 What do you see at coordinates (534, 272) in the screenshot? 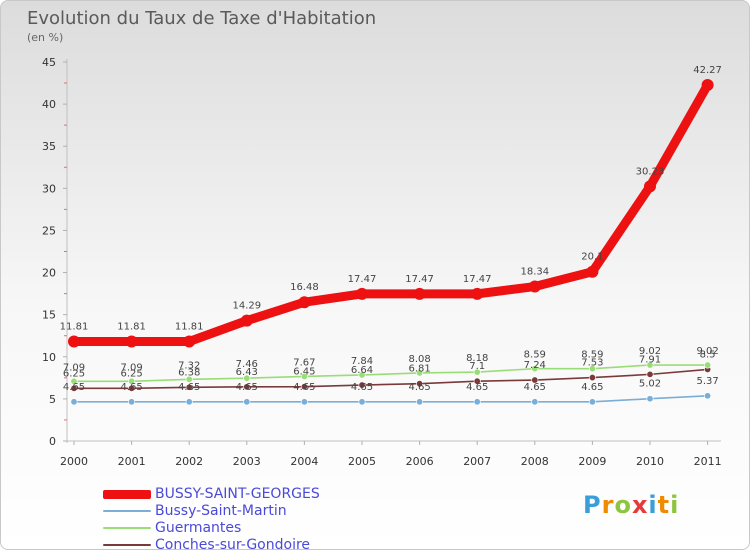
I see `data-label: 18.34` at bounding box center [534, 272].